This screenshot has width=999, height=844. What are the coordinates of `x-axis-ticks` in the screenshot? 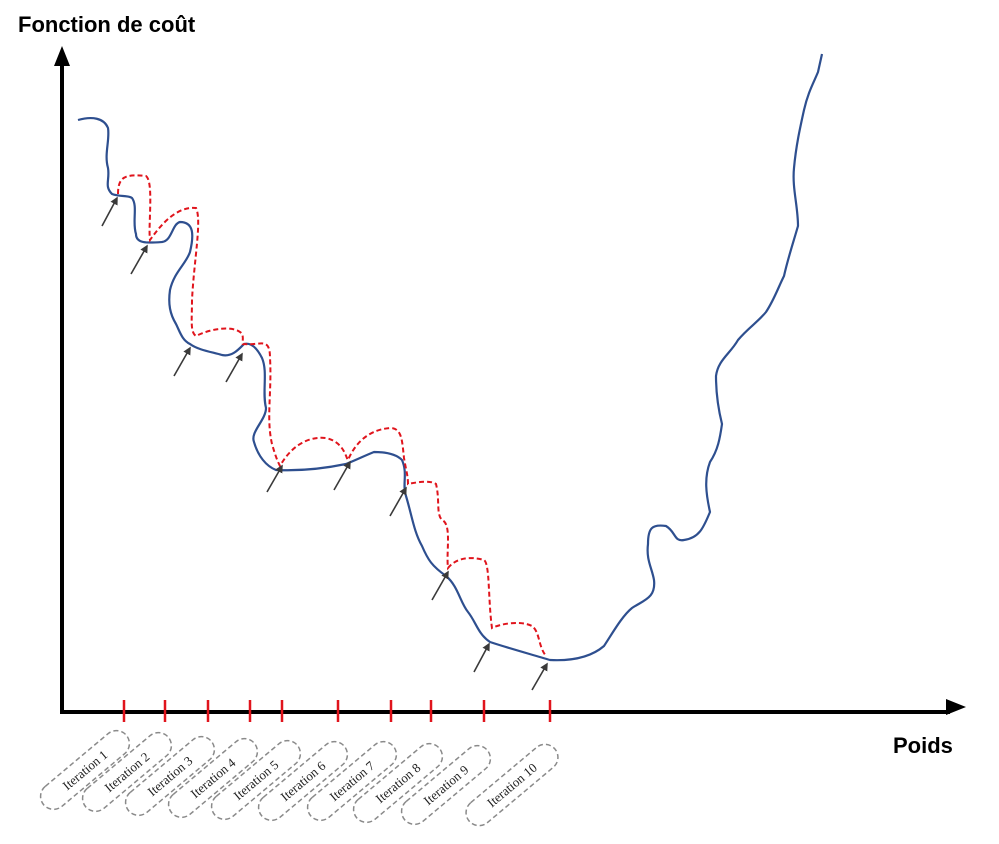 It's located at (337, 711).